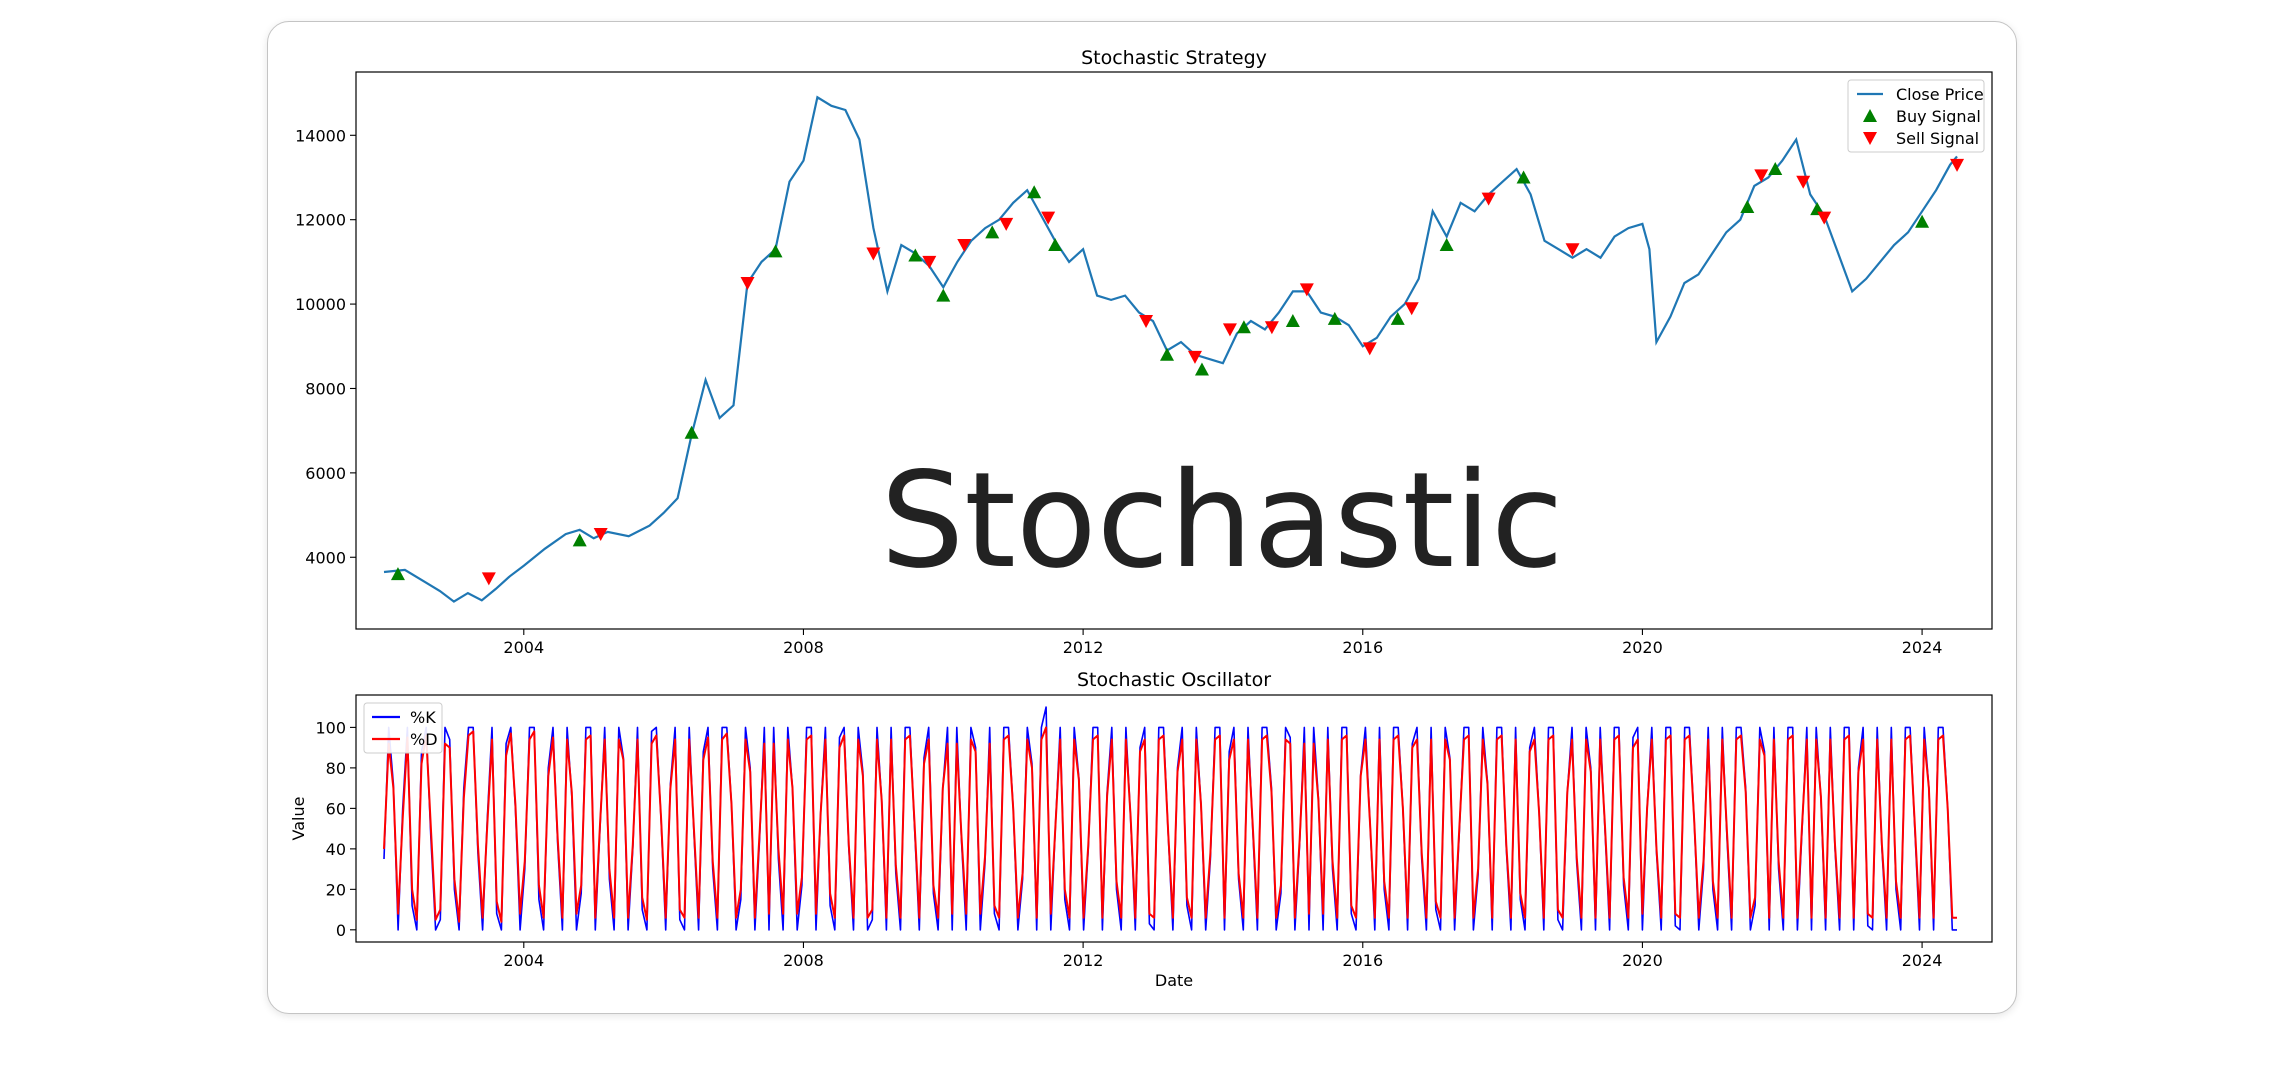 This screenshot has width=2284, height=1071. Describe the element at coordinates (320, 135) in the screenshot. I see `strategy-y-tick-label: 14000` at that location.